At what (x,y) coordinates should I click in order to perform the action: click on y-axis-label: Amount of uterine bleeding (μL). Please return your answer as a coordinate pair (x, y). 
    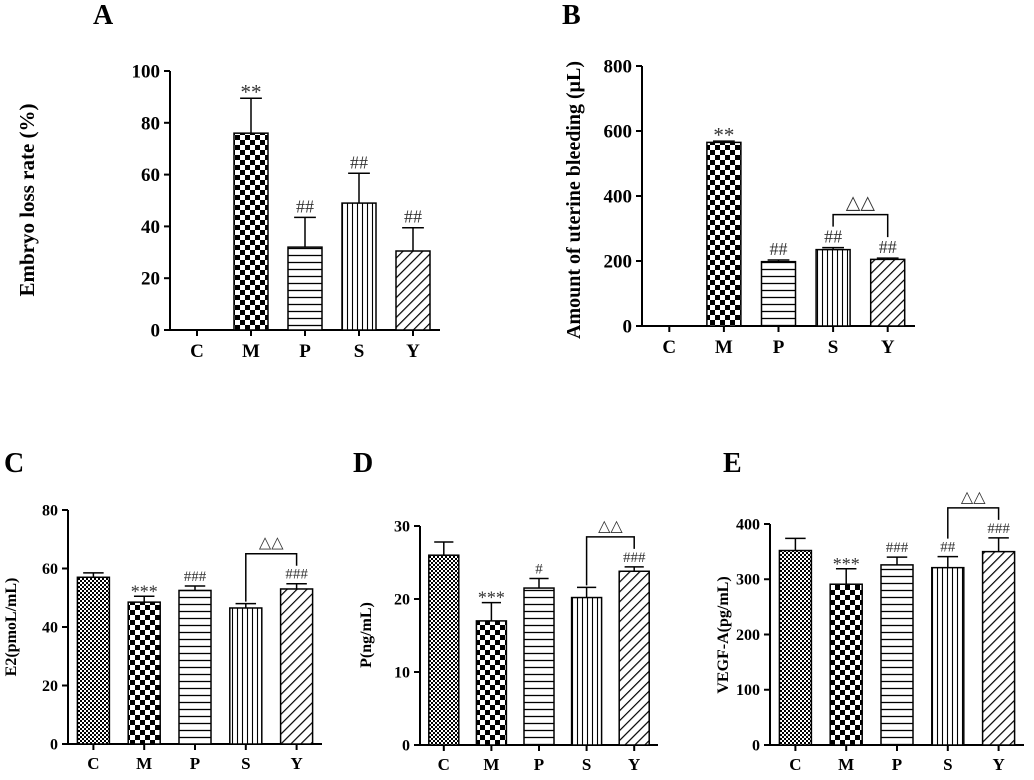
    Looking at the image, I should click on (574, 200).